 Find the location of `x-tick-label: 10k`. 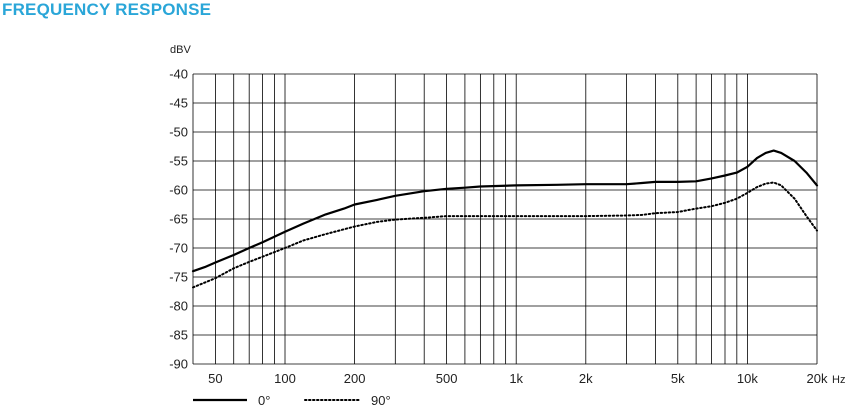

x-tick-label: 10k is located at coordinates (747, 378).